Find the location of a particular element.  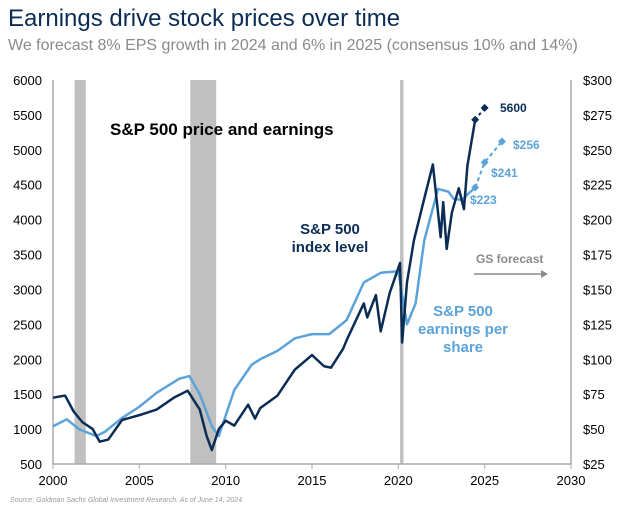

y-right-tick-label: $225 is located at coordinates (597, 185).